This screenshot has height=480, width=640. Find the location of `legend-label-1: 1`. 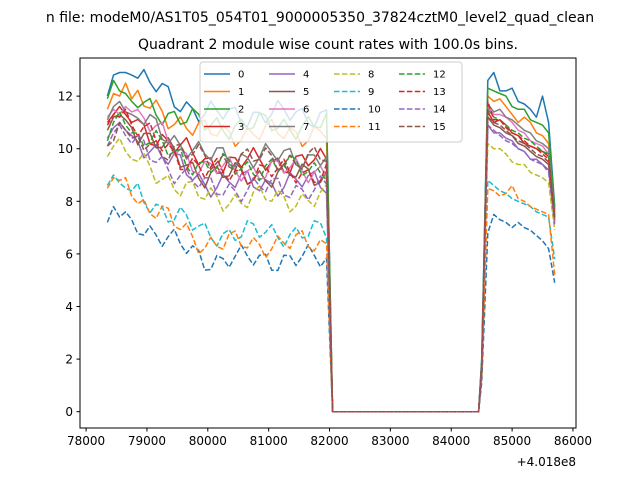

legend-label-1: 1 is located at coordinates (241, 92).